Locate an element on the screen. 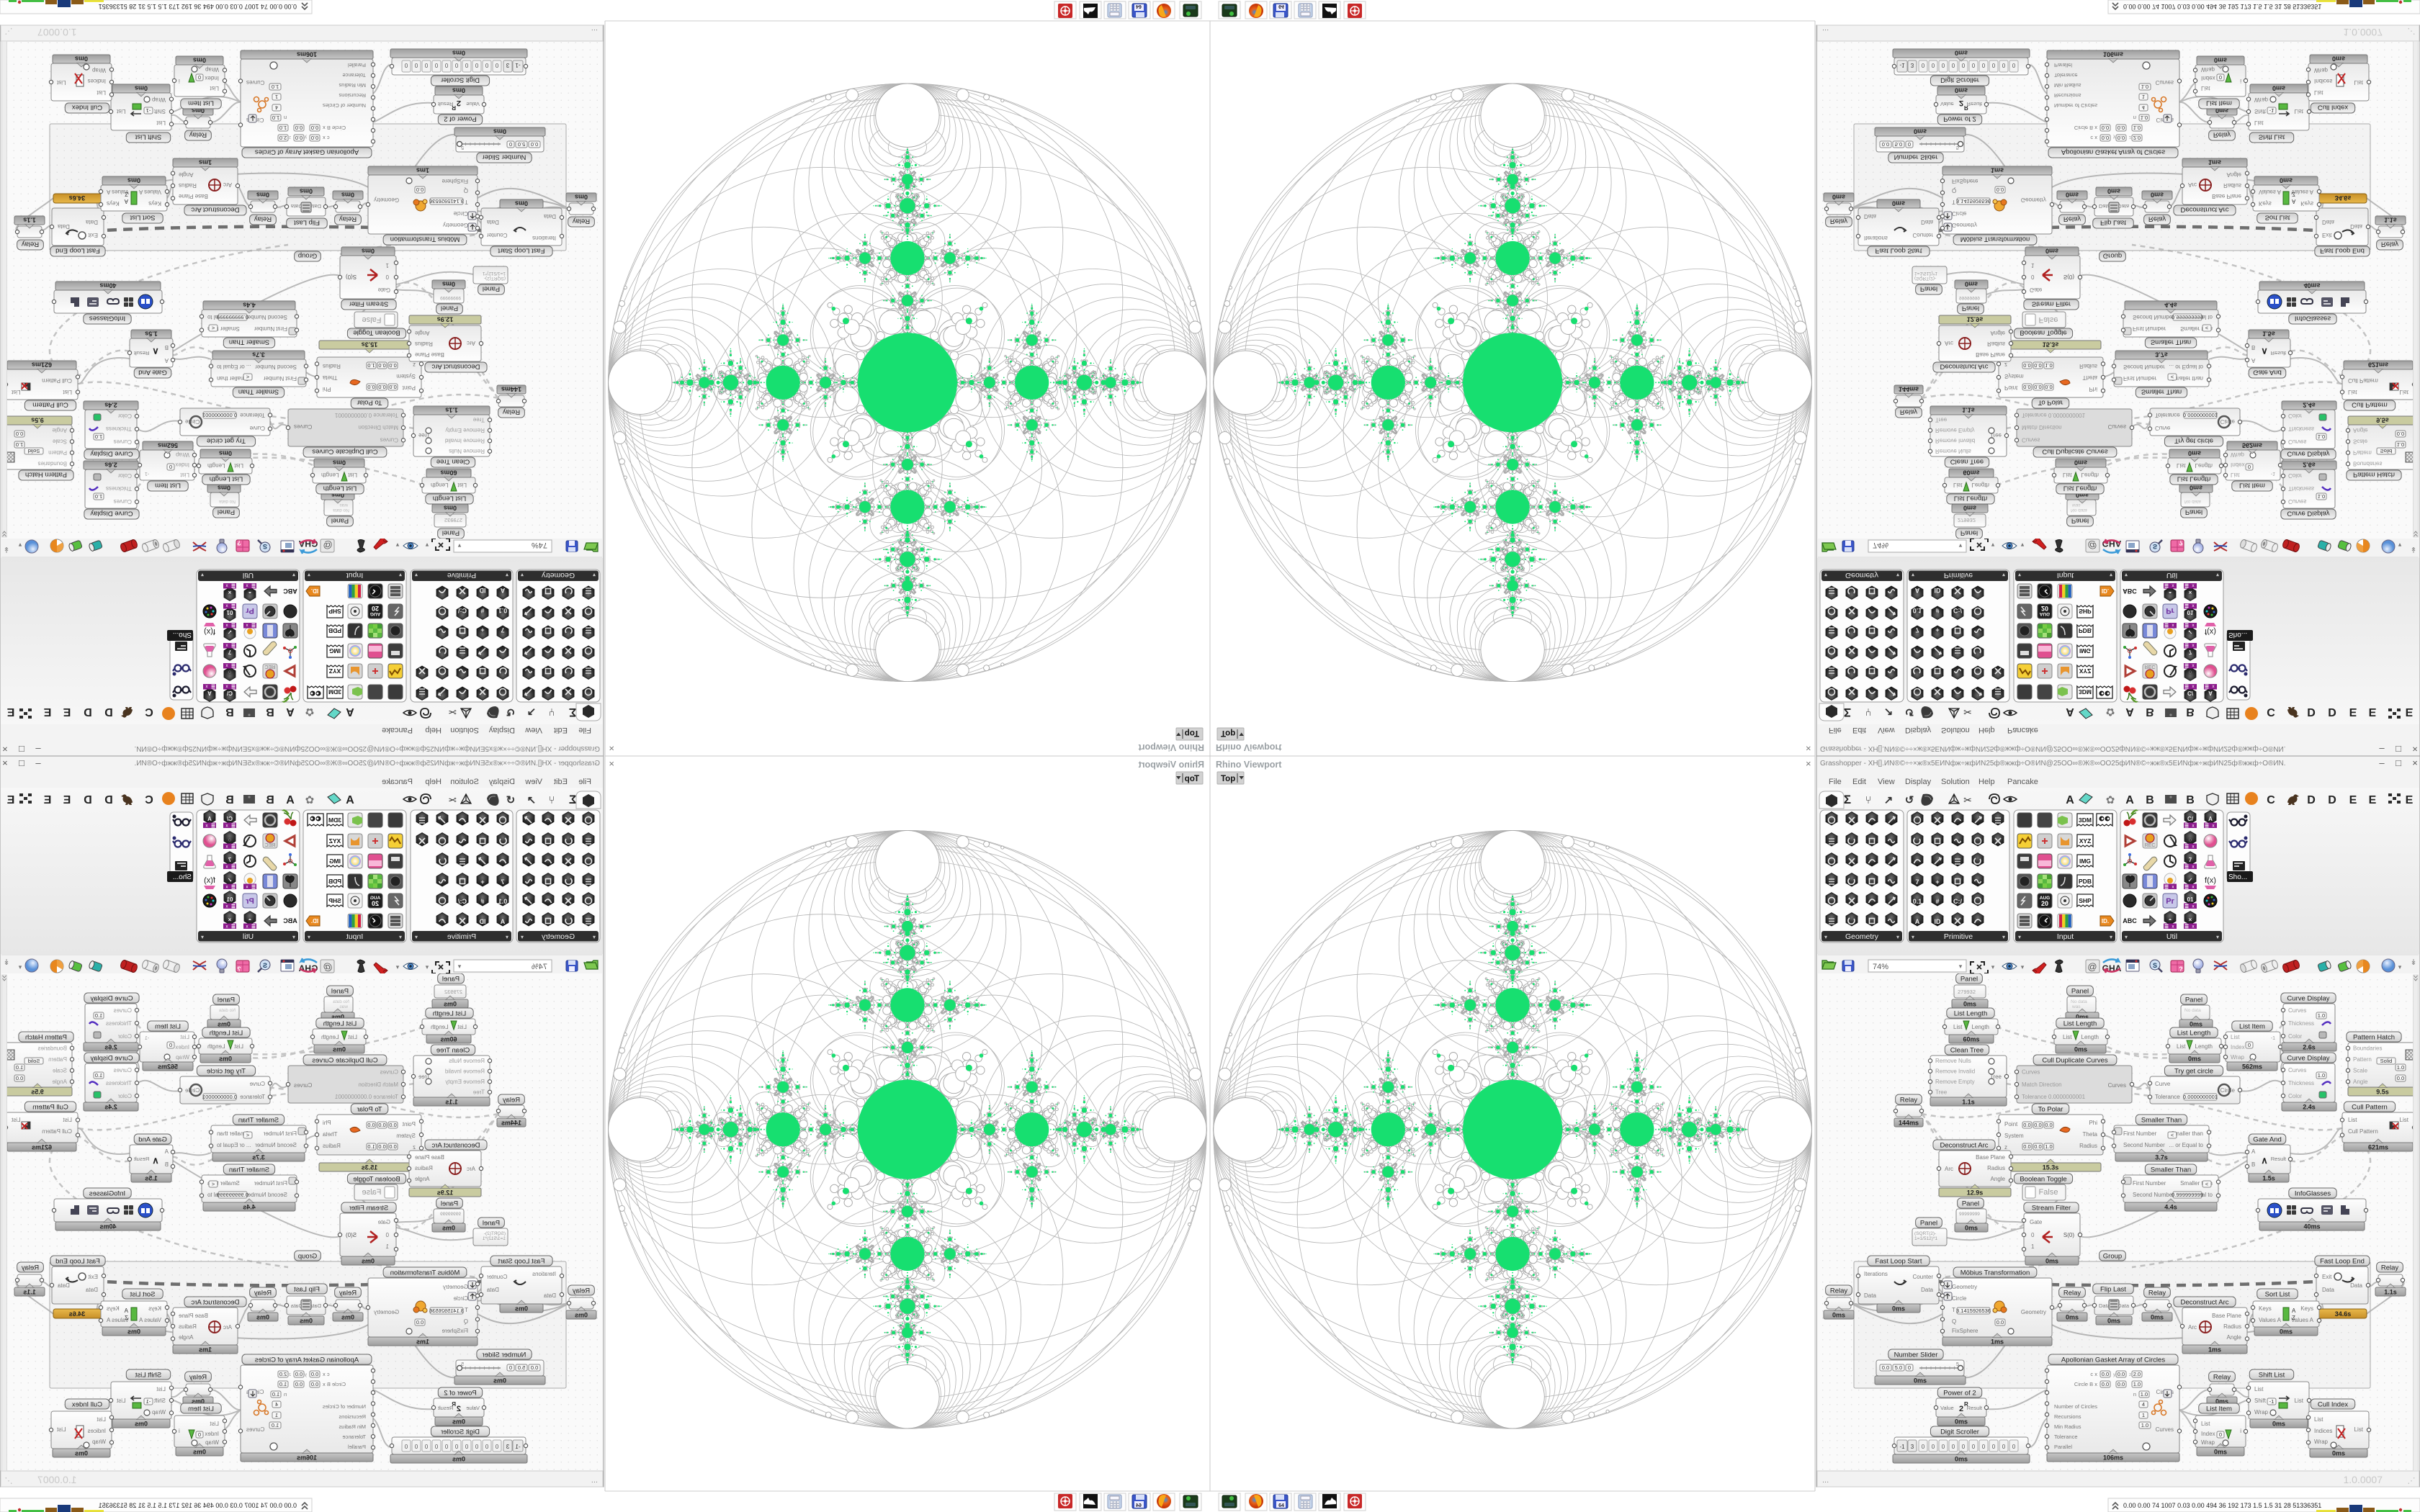  svg-text: Values A is located at coordinates (2270, 1320).